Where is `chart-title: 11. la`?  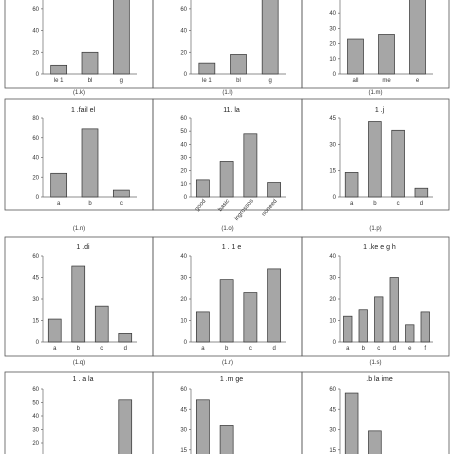
chart-title: 11. la is located at coordinates (231, 110).